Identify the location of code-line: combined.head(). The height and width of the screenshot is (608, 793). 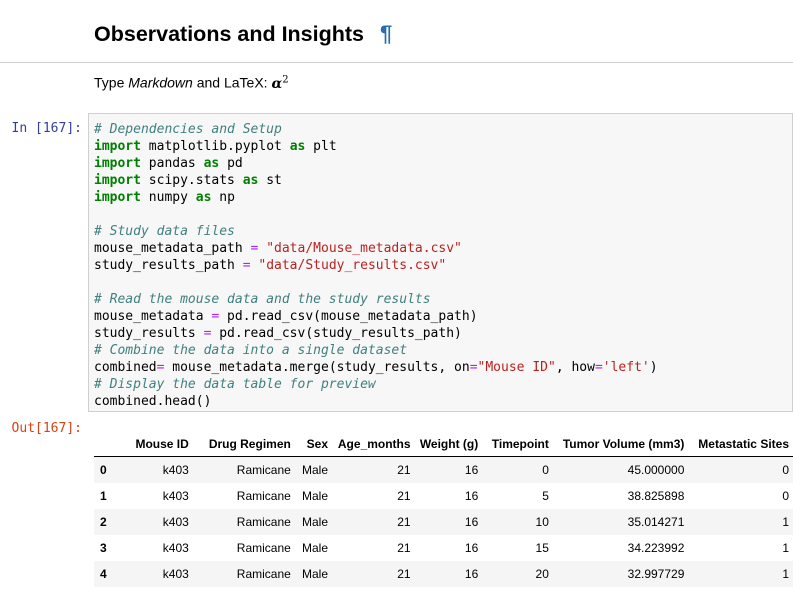
(376, 401).